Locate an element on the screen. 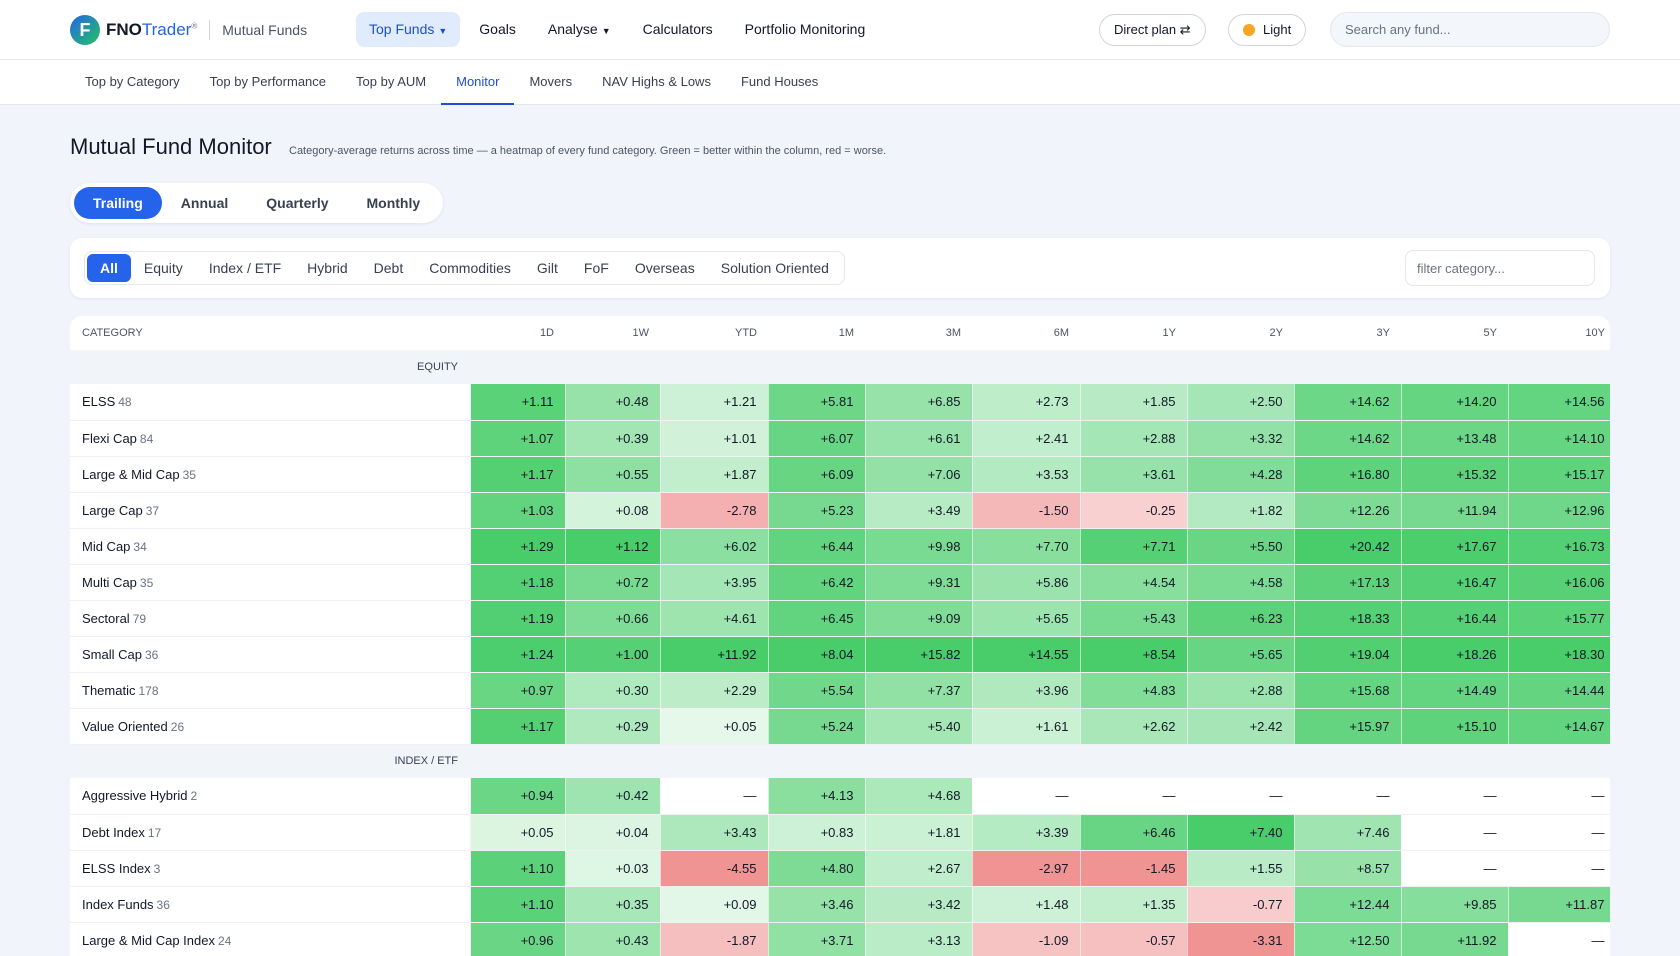 The width and height of the screenshot is (1680, 956). category-name-cell: ELSS 48 is located at coordinates (270, 402).